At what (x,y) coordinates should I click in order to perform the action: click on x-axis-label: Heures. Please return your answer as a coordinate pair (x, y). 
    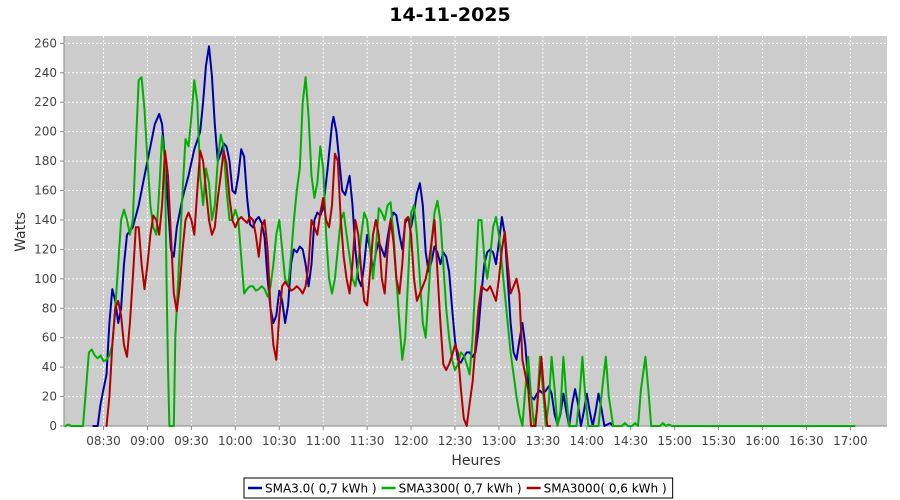
    Looking at the image, I should click on (475, 461).